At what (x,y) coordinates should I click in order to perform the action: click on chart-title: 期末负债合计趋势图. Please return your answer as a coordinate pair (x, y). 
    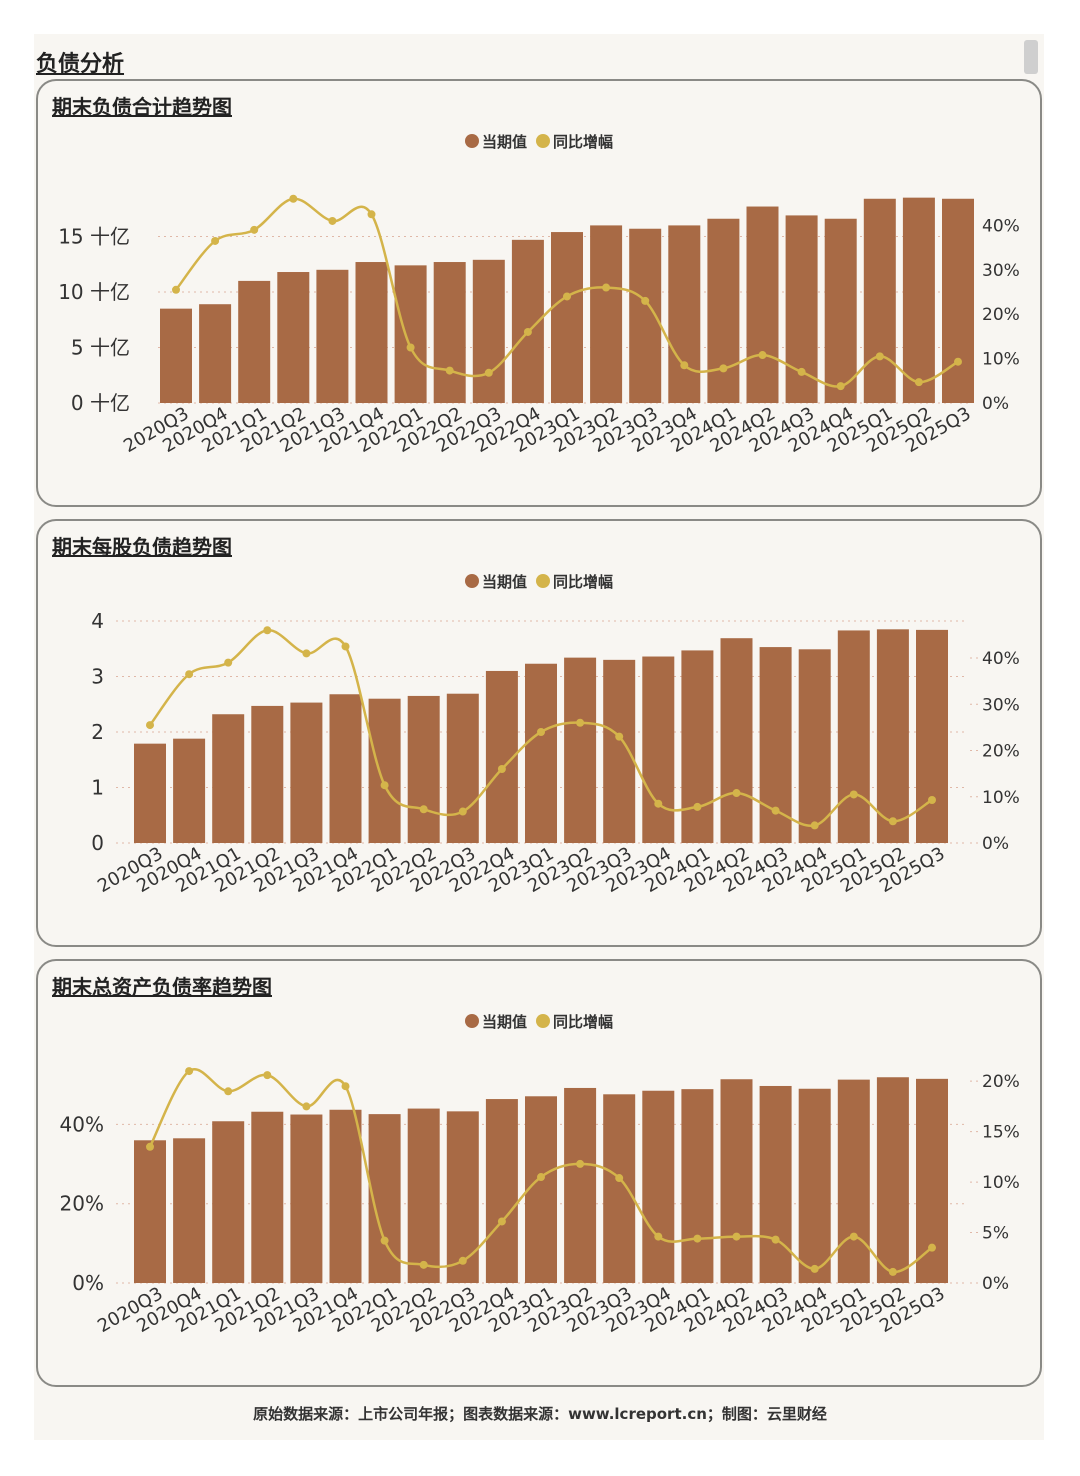
    Looking at the image, I should click on (142, 107).